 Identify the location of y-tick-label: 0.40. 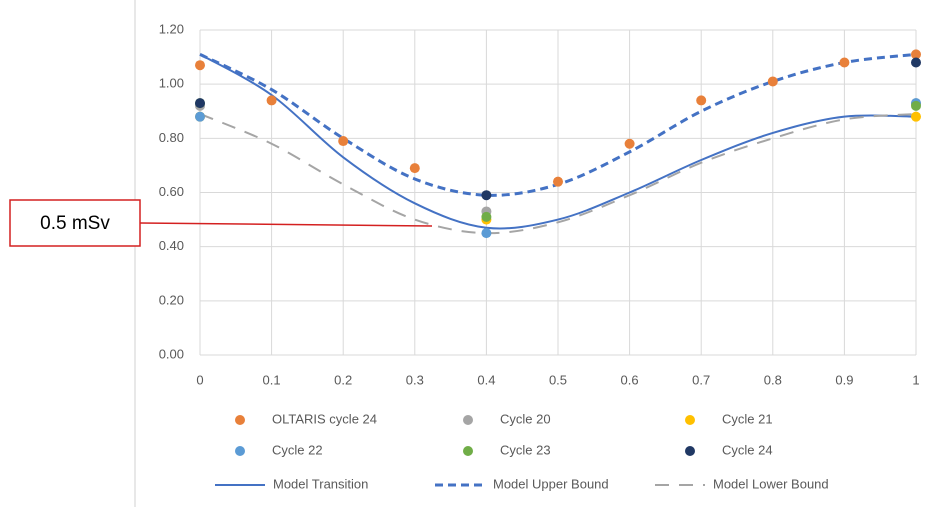
(171, 245).